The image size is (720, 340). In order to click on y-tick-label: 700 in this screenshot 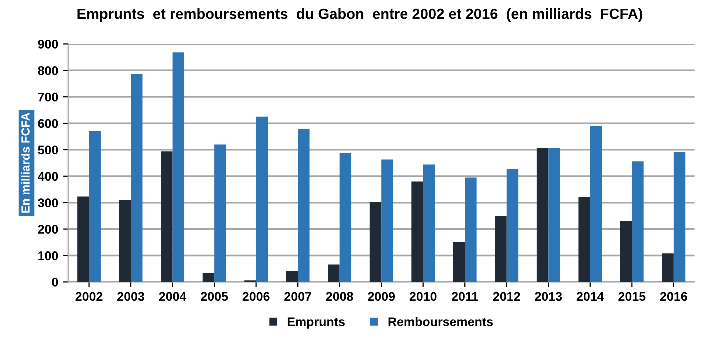, I will do `click(48, 97)`.